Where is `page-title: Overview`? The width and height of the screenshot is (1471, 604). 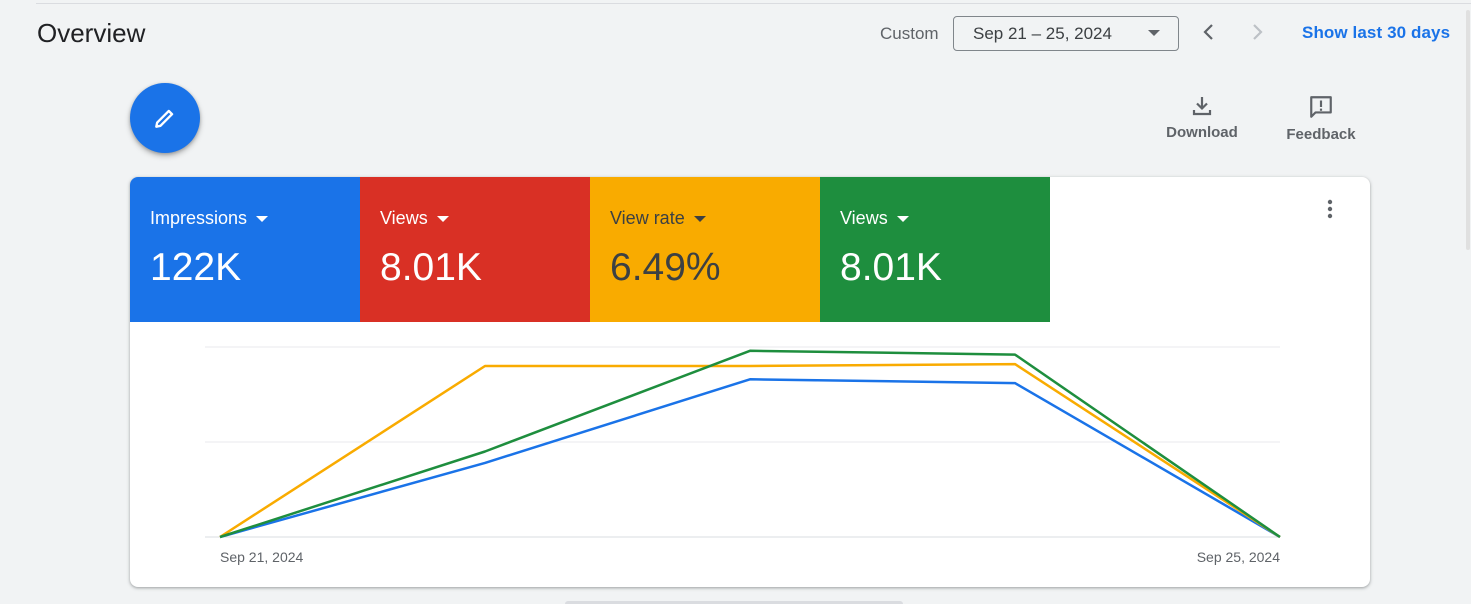 page-title: Overview is located at coordinates (91, 33).